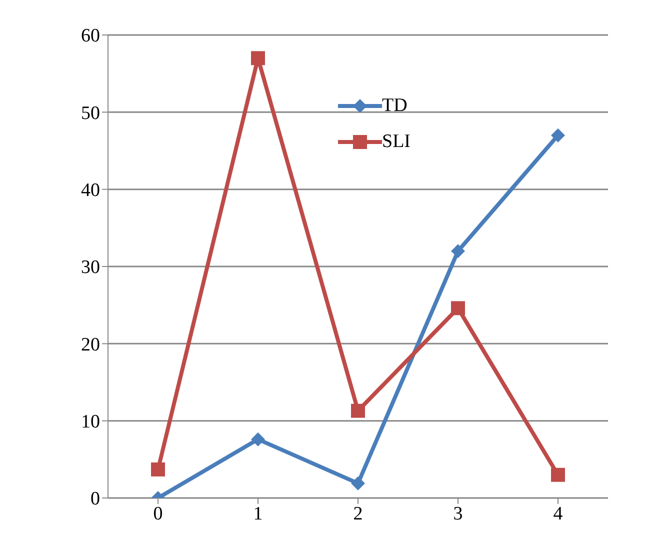 The height and width of the screenshot is (557, 650). Describe the element at coordinates (396, 142) in the screenshot. I see `legend-label: SLI` at that location.